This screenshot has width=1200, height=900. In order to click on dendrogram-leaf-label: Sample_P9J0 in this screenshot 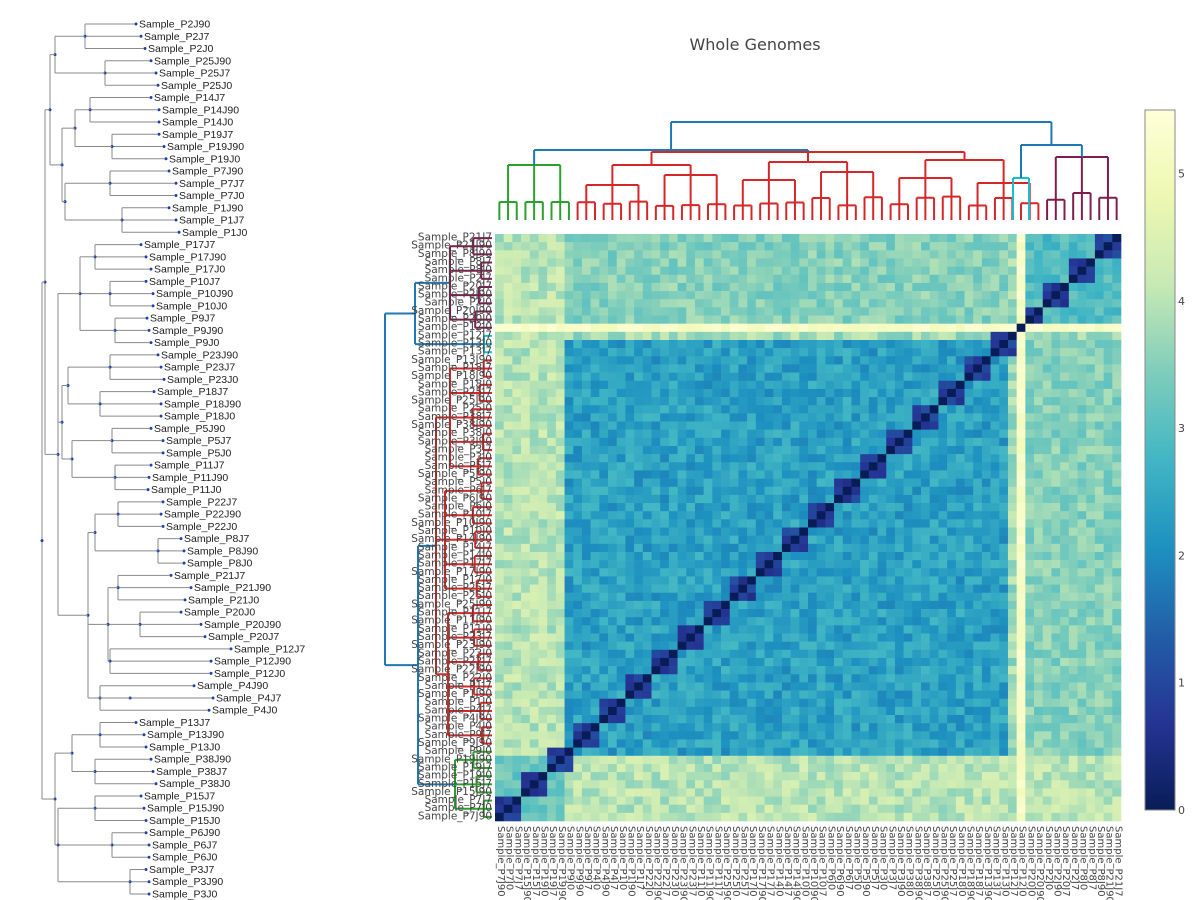, I will do `click(187, 343)`.